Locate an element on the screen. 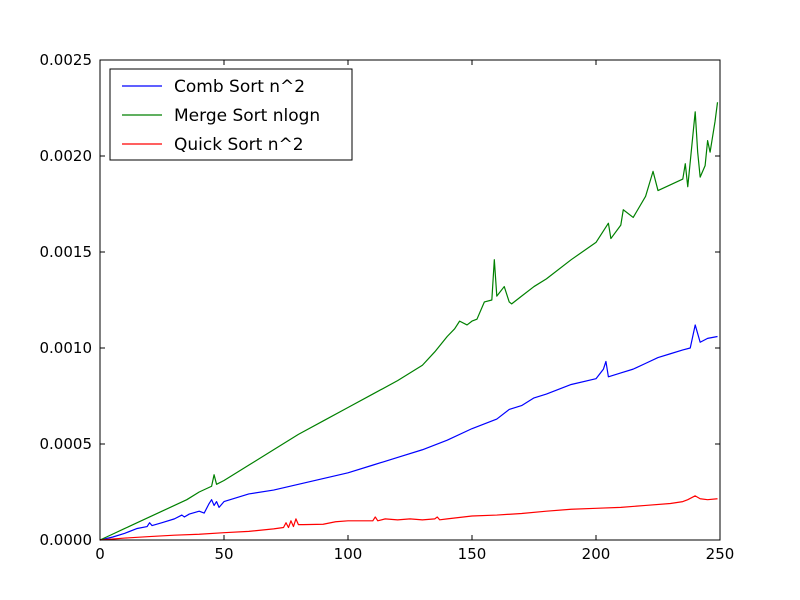  legend-label-comb-sort: Comb Sort n^2 is located at coordinates (239, 87).